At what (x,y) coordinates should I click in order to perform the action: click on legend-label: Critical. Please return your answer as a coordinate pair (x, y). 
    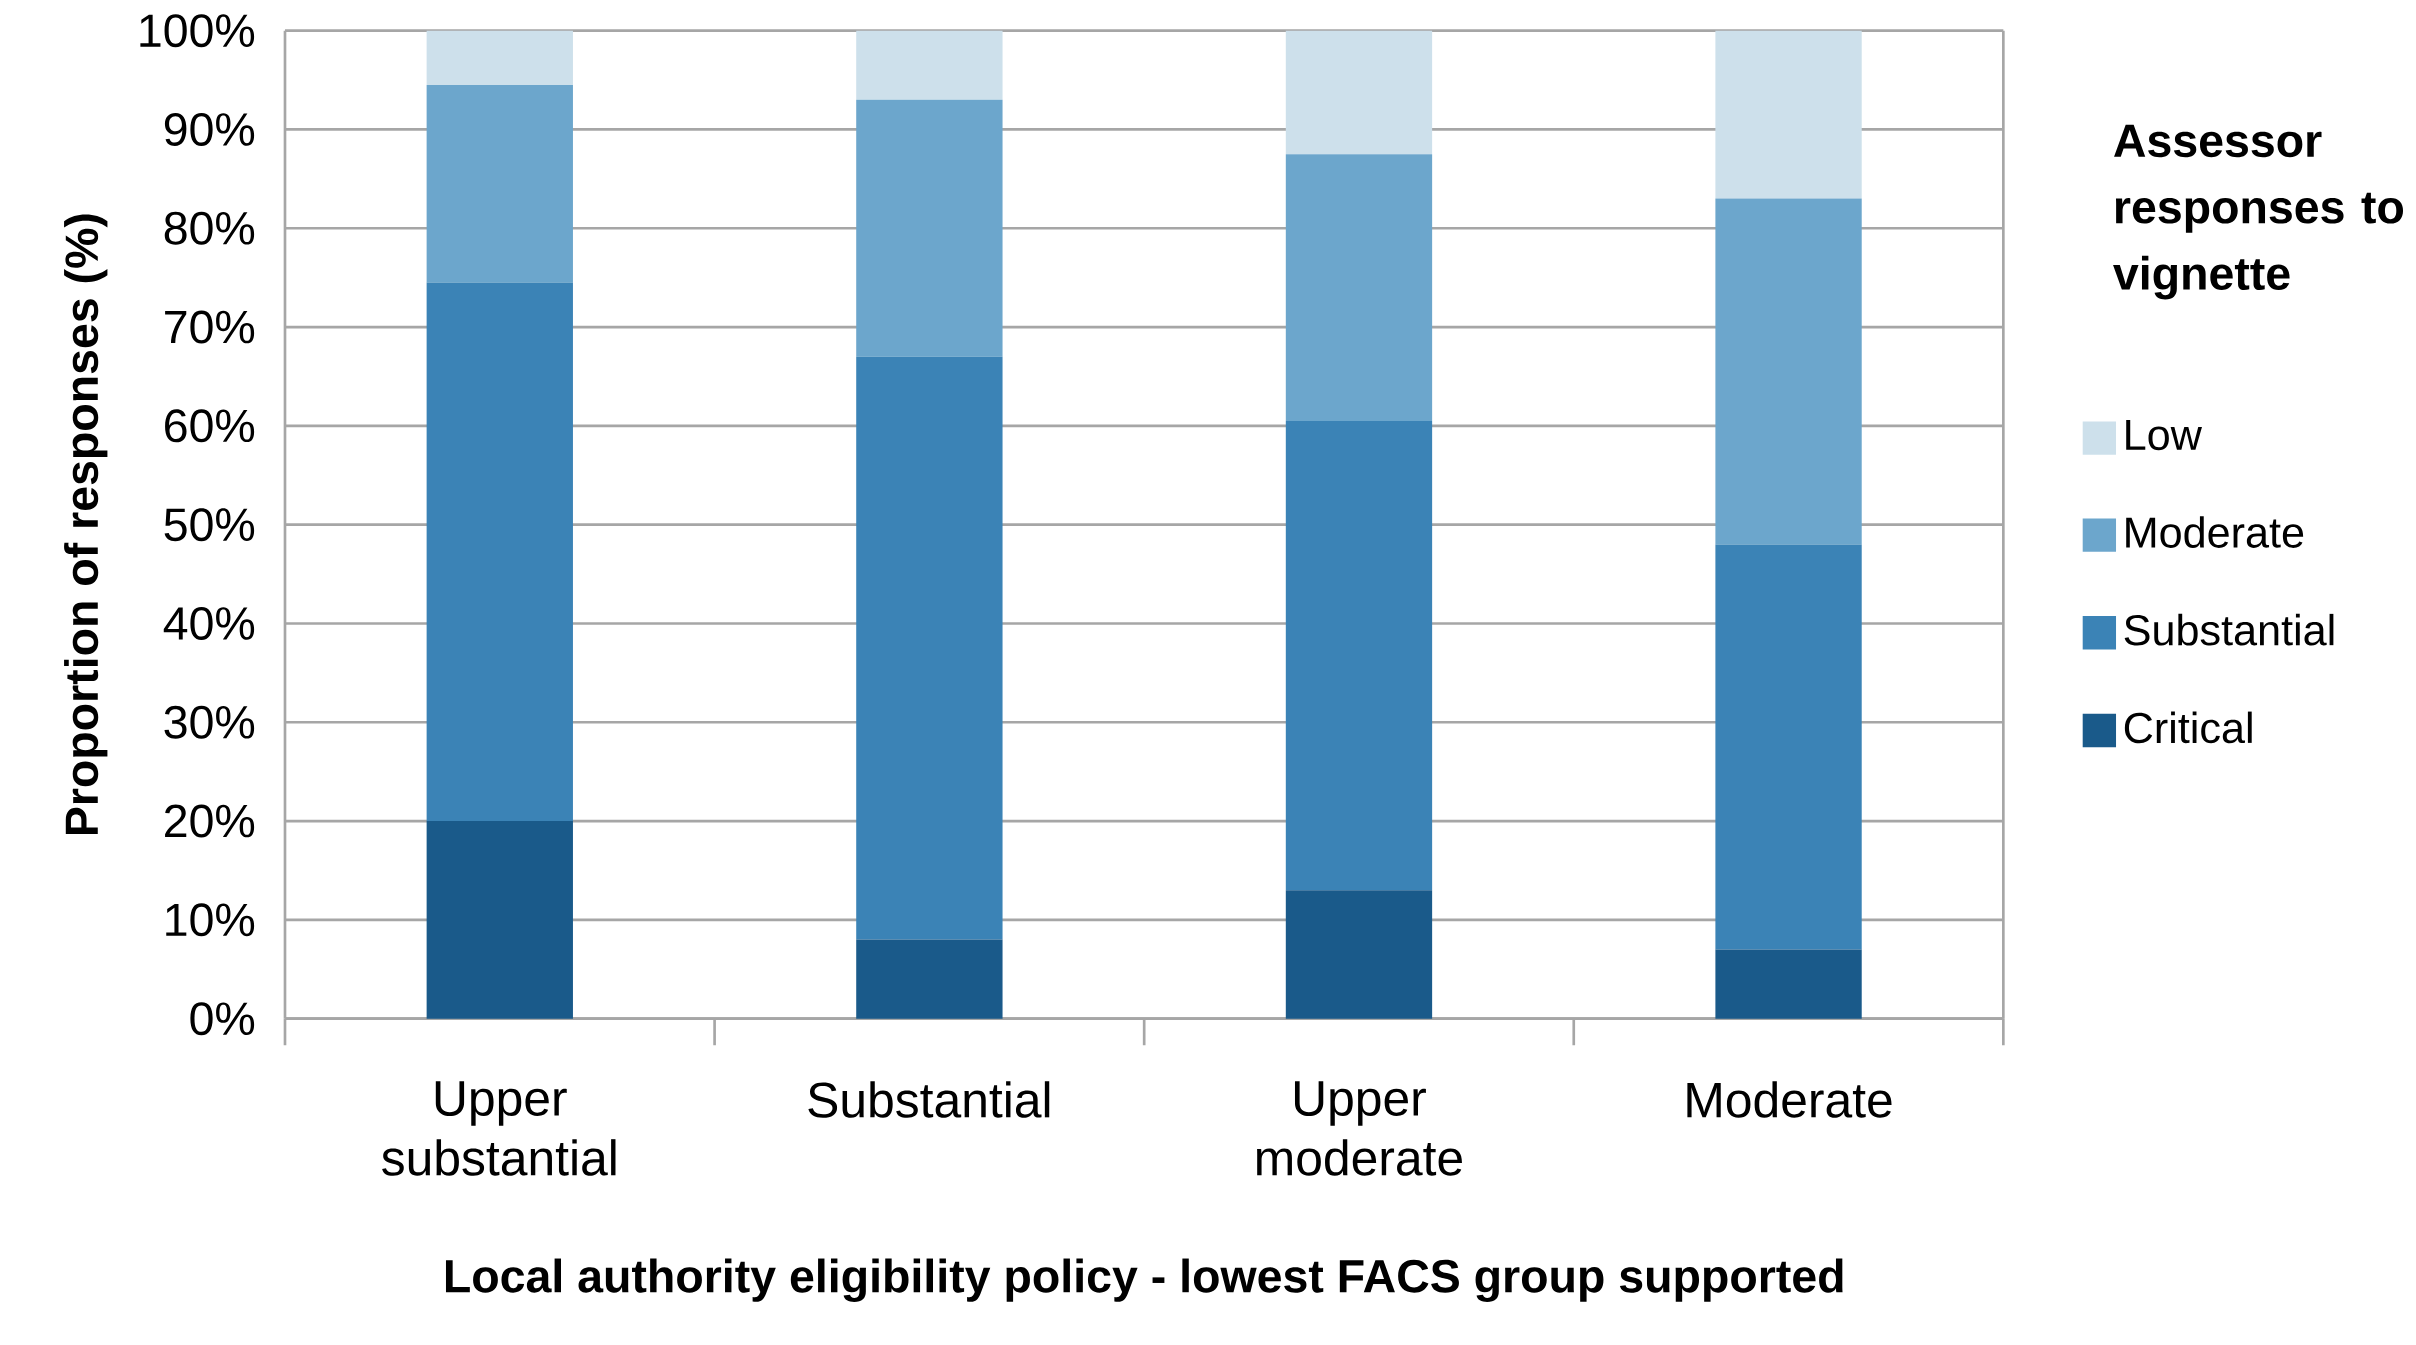
    Looking at the image, I should click on (2188, 727).